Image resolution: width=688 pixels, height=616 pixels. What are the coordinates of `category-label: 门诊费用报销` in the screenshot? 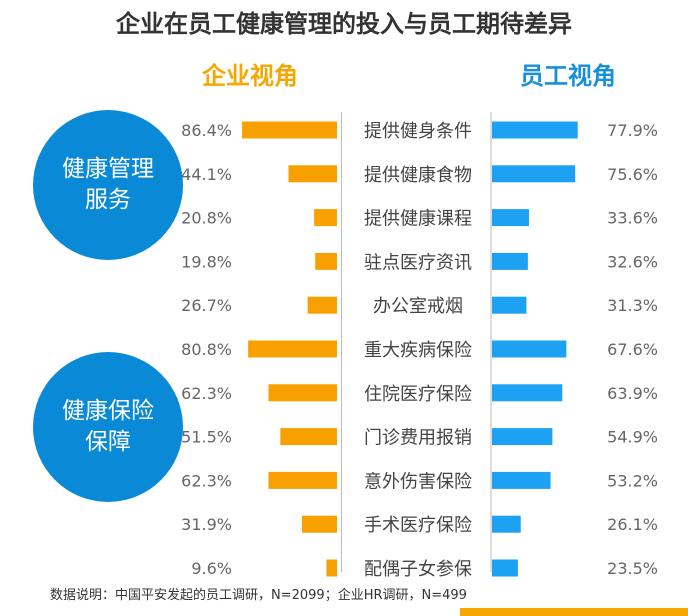 It's located at (418, 438).